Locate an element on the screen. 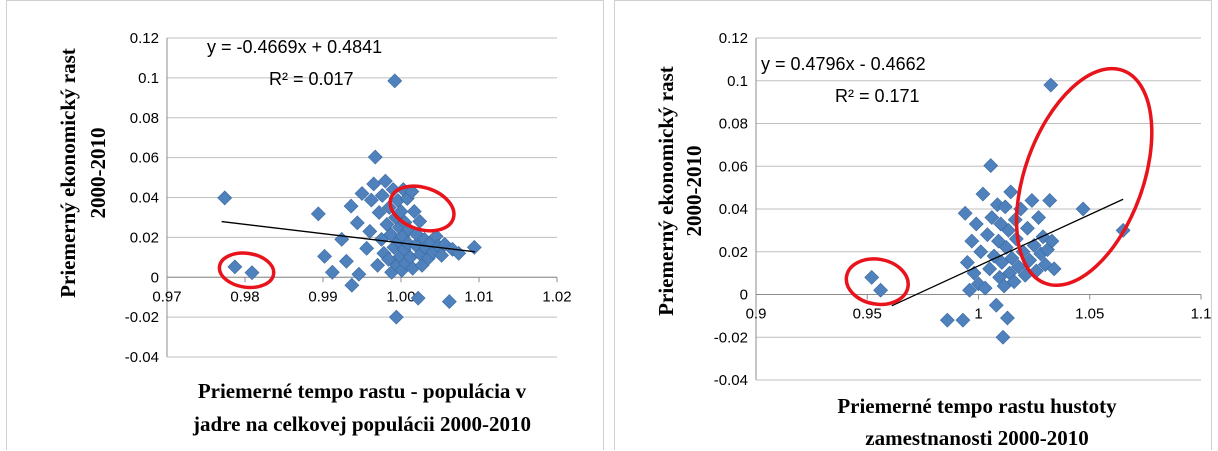 The image size is (1218, 451). x-tick-label: 0.97 is located at coordinates (166, 296).